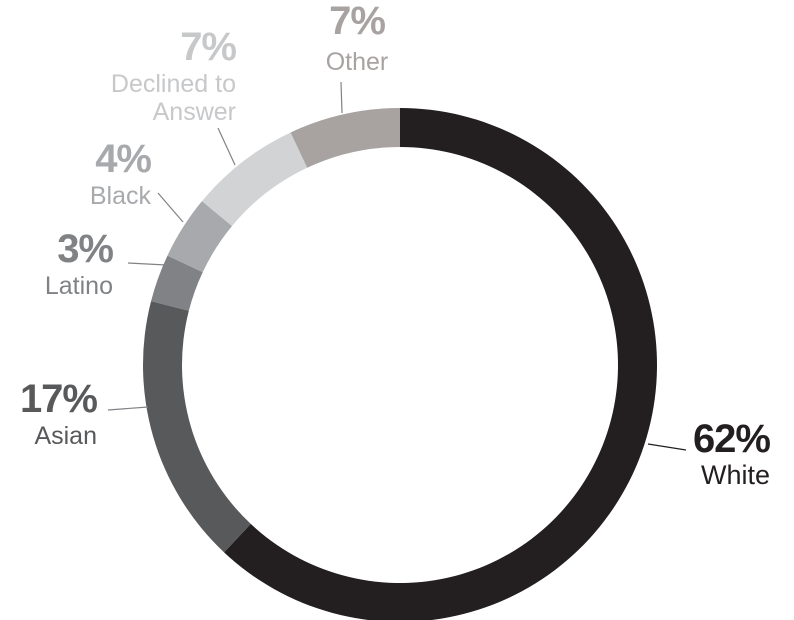  Describe the element at coordinates (197, 427) in the screenshot. I see `slice-asian` at that location.